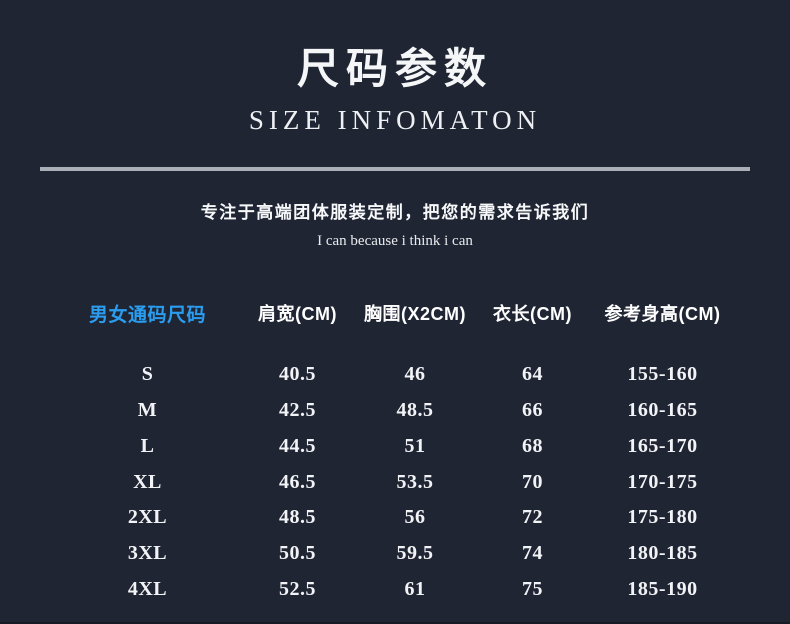 Image resolution: width=790 pixels, height=624 pixels. Describe the element at coordinates (147, 445) in the screenshot. I see `cell-size: L` at that location.